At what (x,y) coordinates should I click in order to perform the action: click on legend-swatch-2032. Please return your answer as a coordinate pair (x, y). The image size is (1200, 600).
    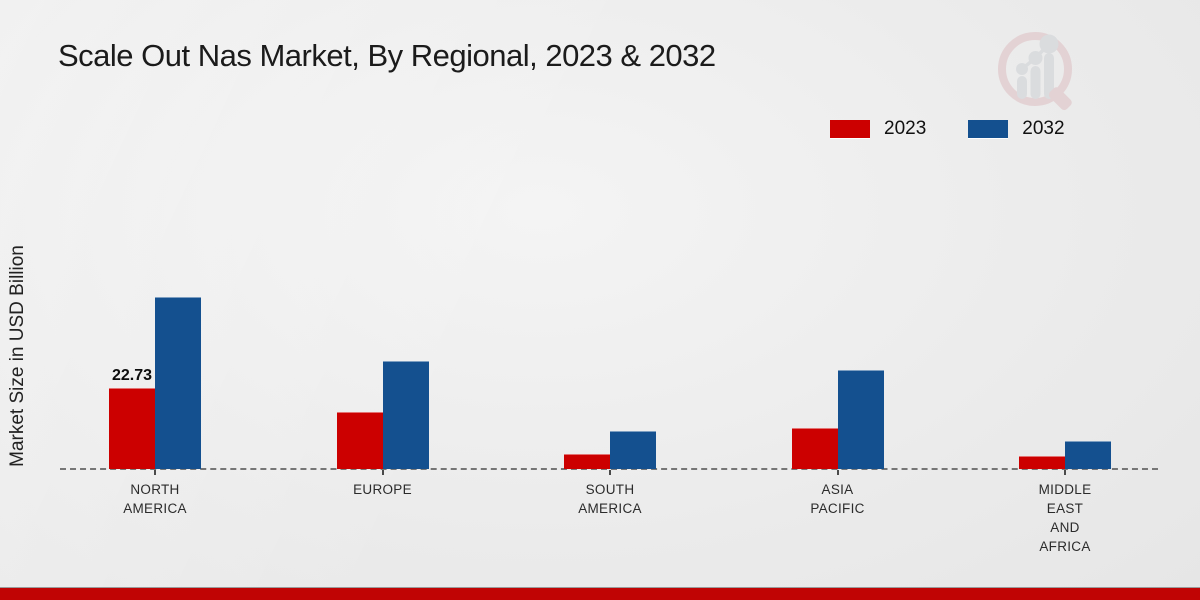
    Looking at the image, I should click on (988, 129).